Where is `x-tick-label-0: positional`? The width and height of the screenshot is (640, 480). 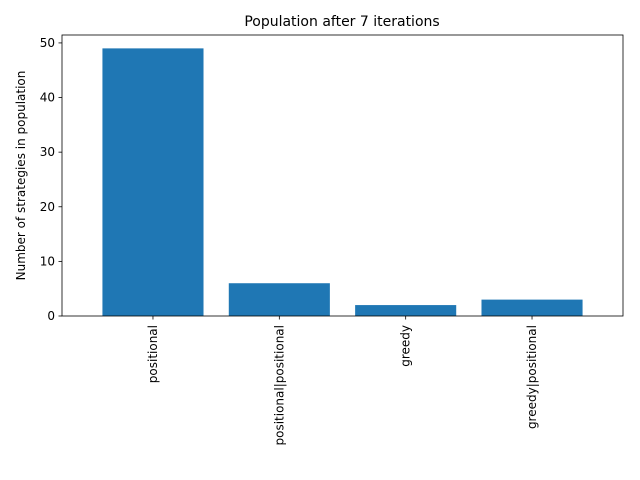 x-tick-label-0: positional is located at coordinates (153, 354).